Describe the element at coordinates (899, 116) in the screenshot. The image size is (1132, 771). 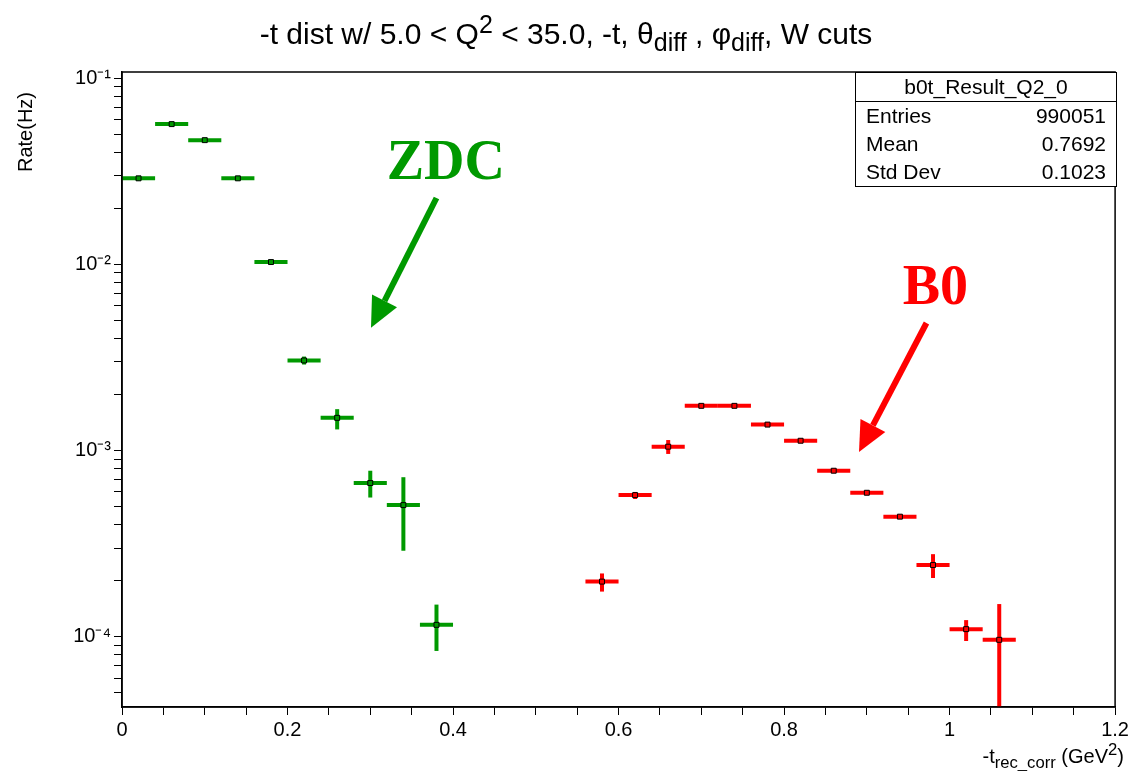
I see `annotation: Entries` at that location.